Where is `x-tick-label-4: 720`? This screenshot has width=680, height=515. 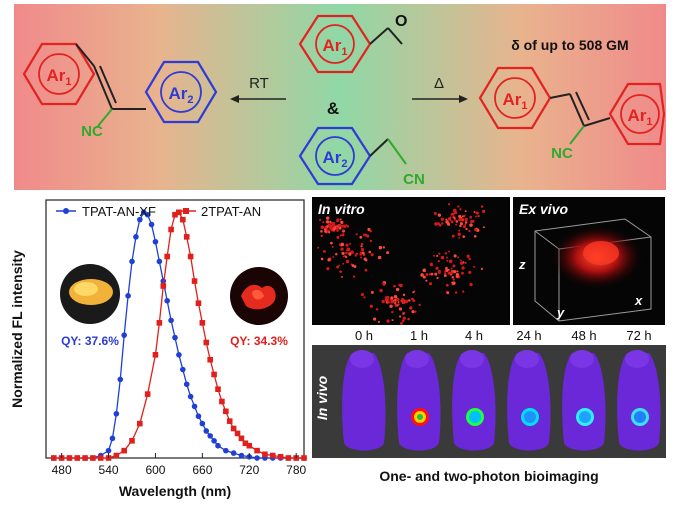
x-tick-label-4: 720 is located at coordinates (249, 470).